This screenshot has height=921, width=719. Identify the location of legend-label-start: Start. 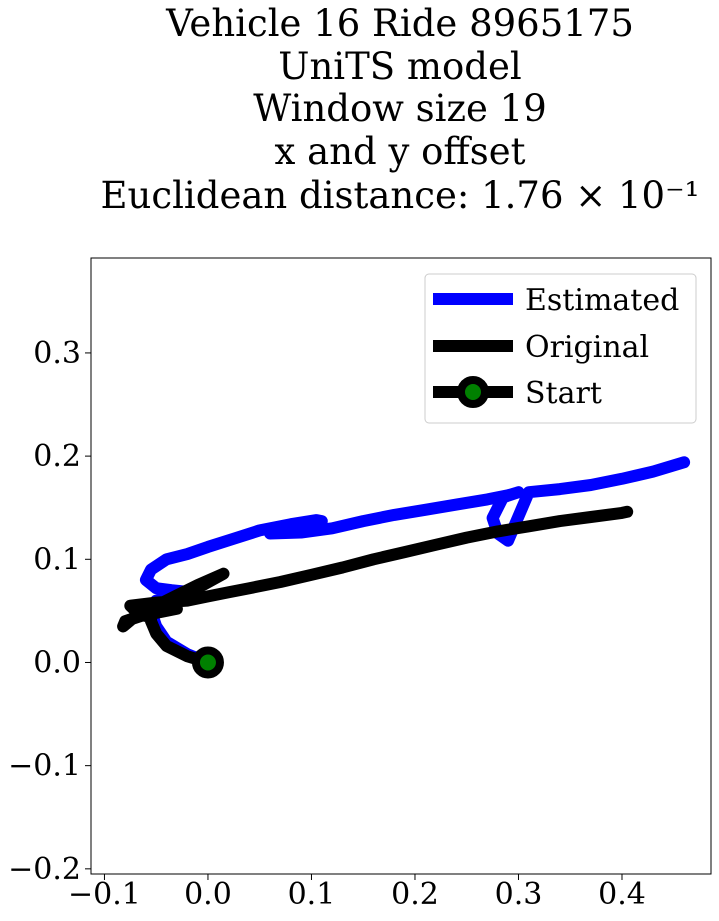
(563, 393).